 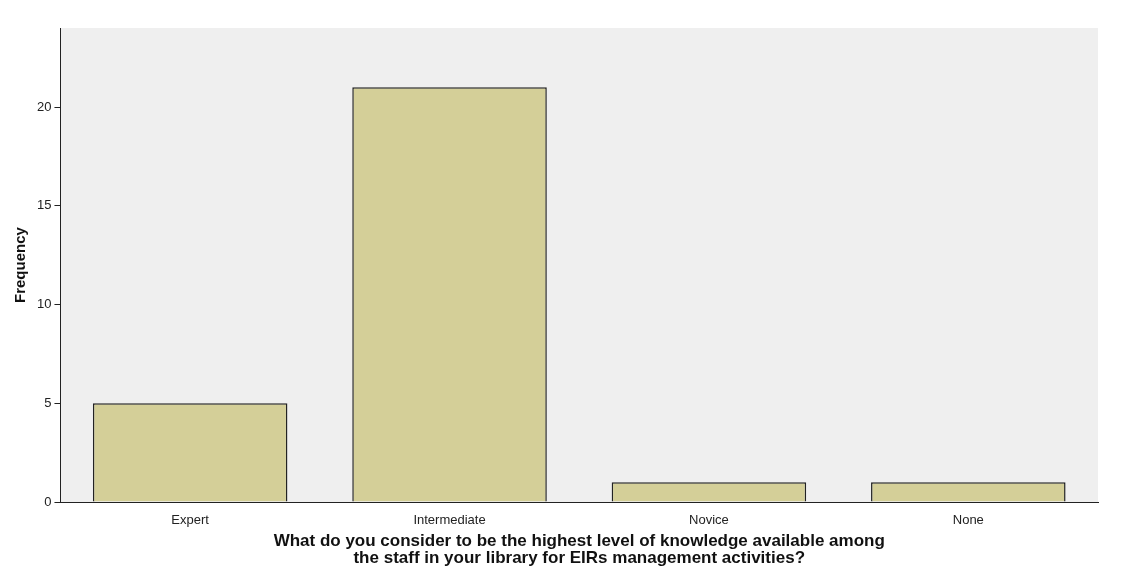 I want to click on x-axis-title: What do you consider to be the highest level of knowledge available among the staff in your library for EIRs management activities?, so click(x=579, y=549).